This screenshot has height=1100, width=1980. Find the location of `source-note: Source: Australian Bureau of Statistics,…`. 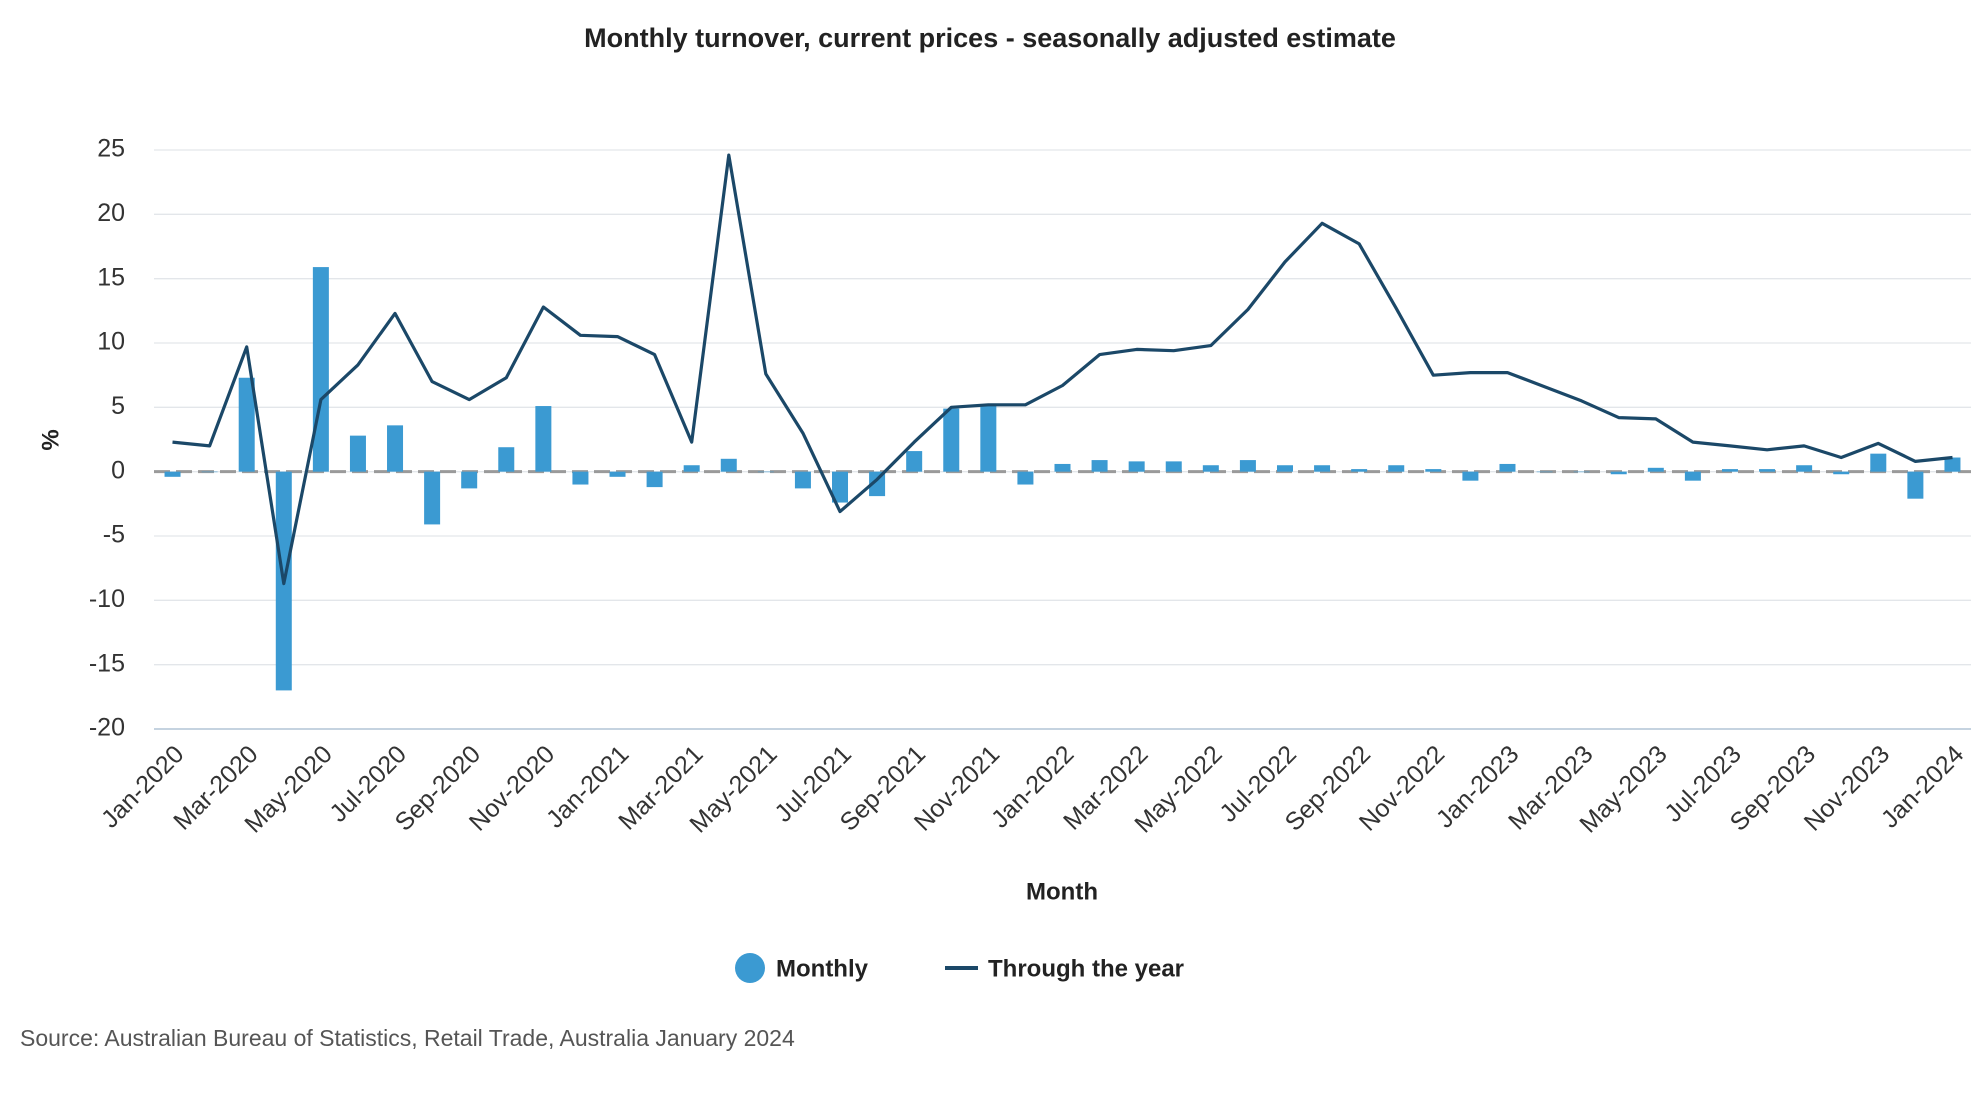

source-note: Source: Australian Bureau of Statistics,… is located at coordinates (407, 1038).